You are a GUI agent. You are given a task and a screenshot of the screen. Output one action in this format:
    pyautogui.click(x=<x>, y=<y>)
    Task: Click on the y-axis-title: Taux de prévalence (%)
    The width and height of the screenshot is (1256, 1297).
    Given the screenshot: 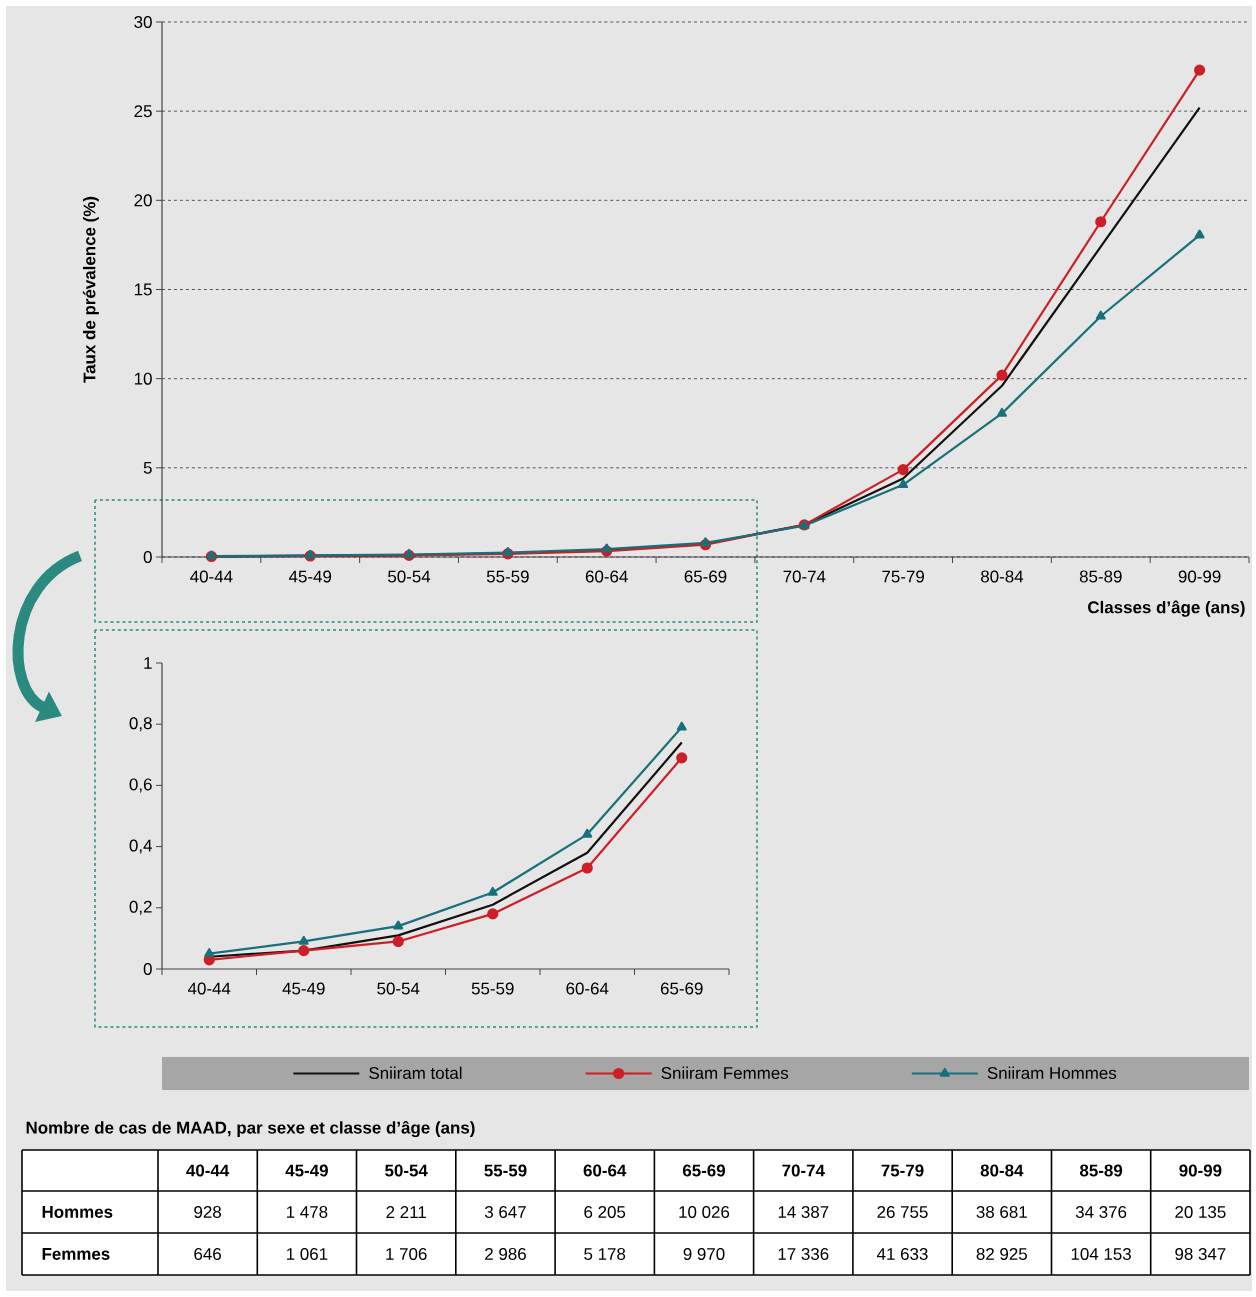 What is the action you would take?
    pyautogui.click(x=90, y=289)
    